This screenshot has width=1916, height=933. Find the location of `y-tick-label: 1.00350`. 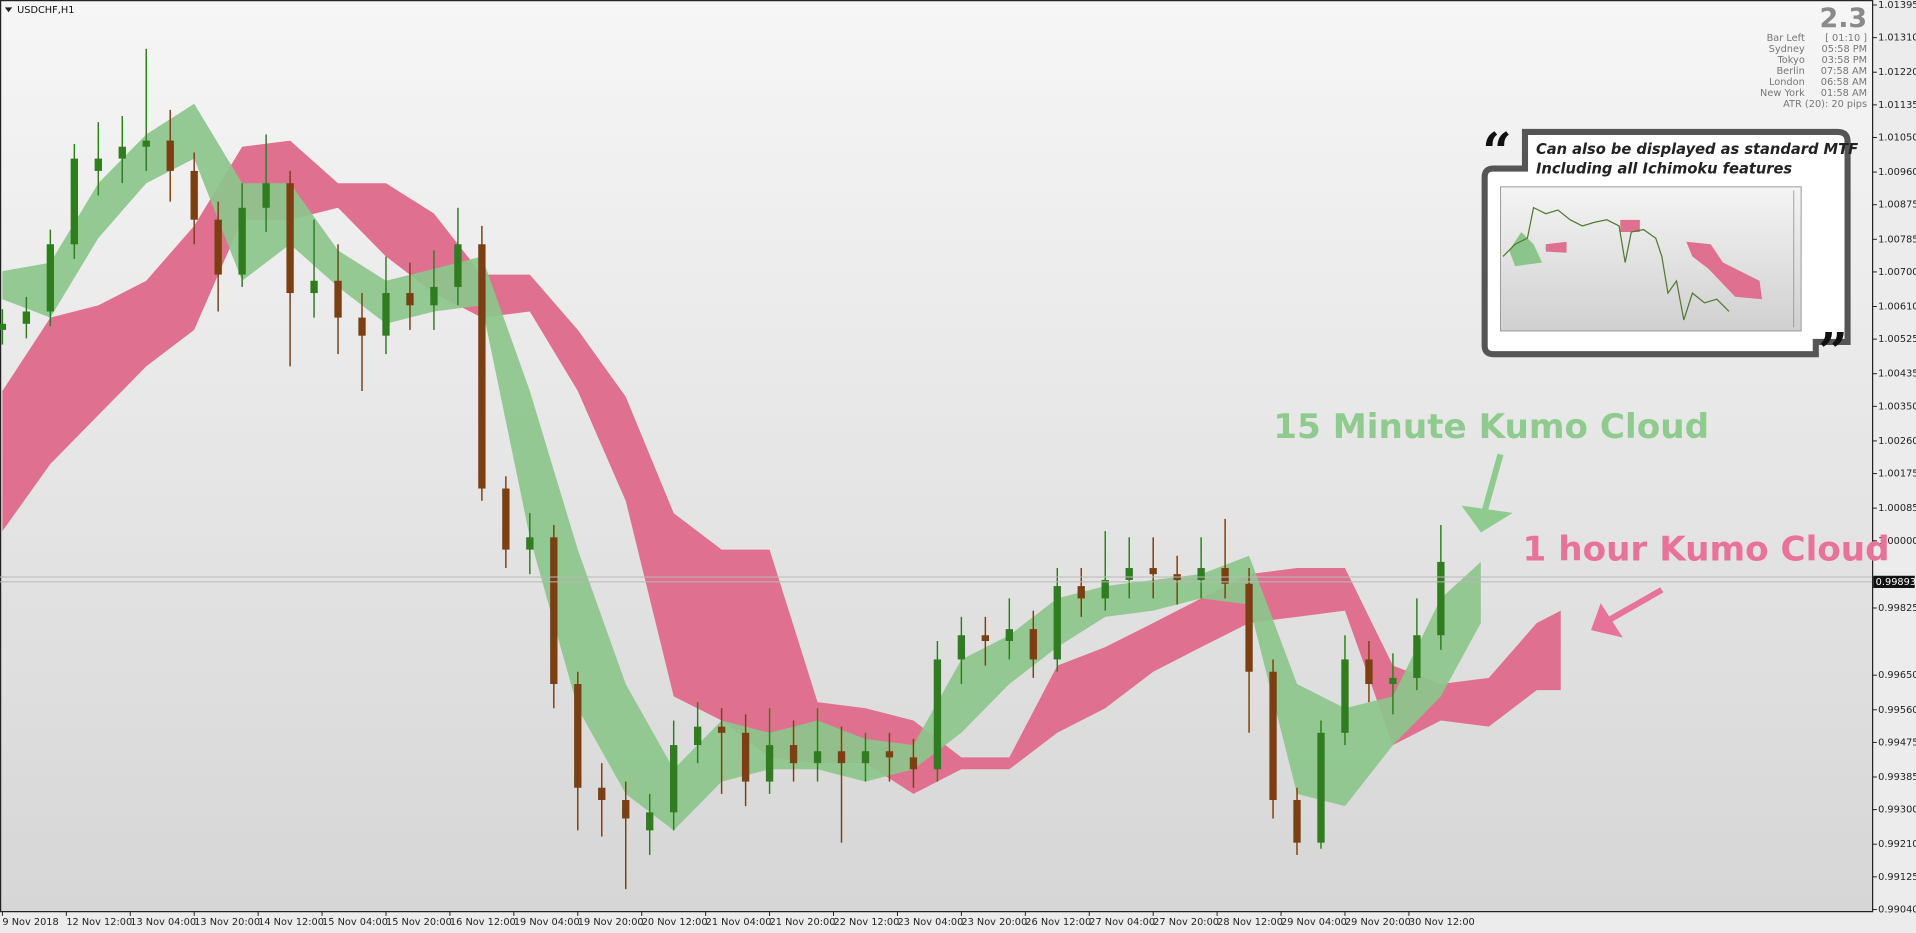

y-tick-label: 1.00350 is located at coordinates (1897, 406).